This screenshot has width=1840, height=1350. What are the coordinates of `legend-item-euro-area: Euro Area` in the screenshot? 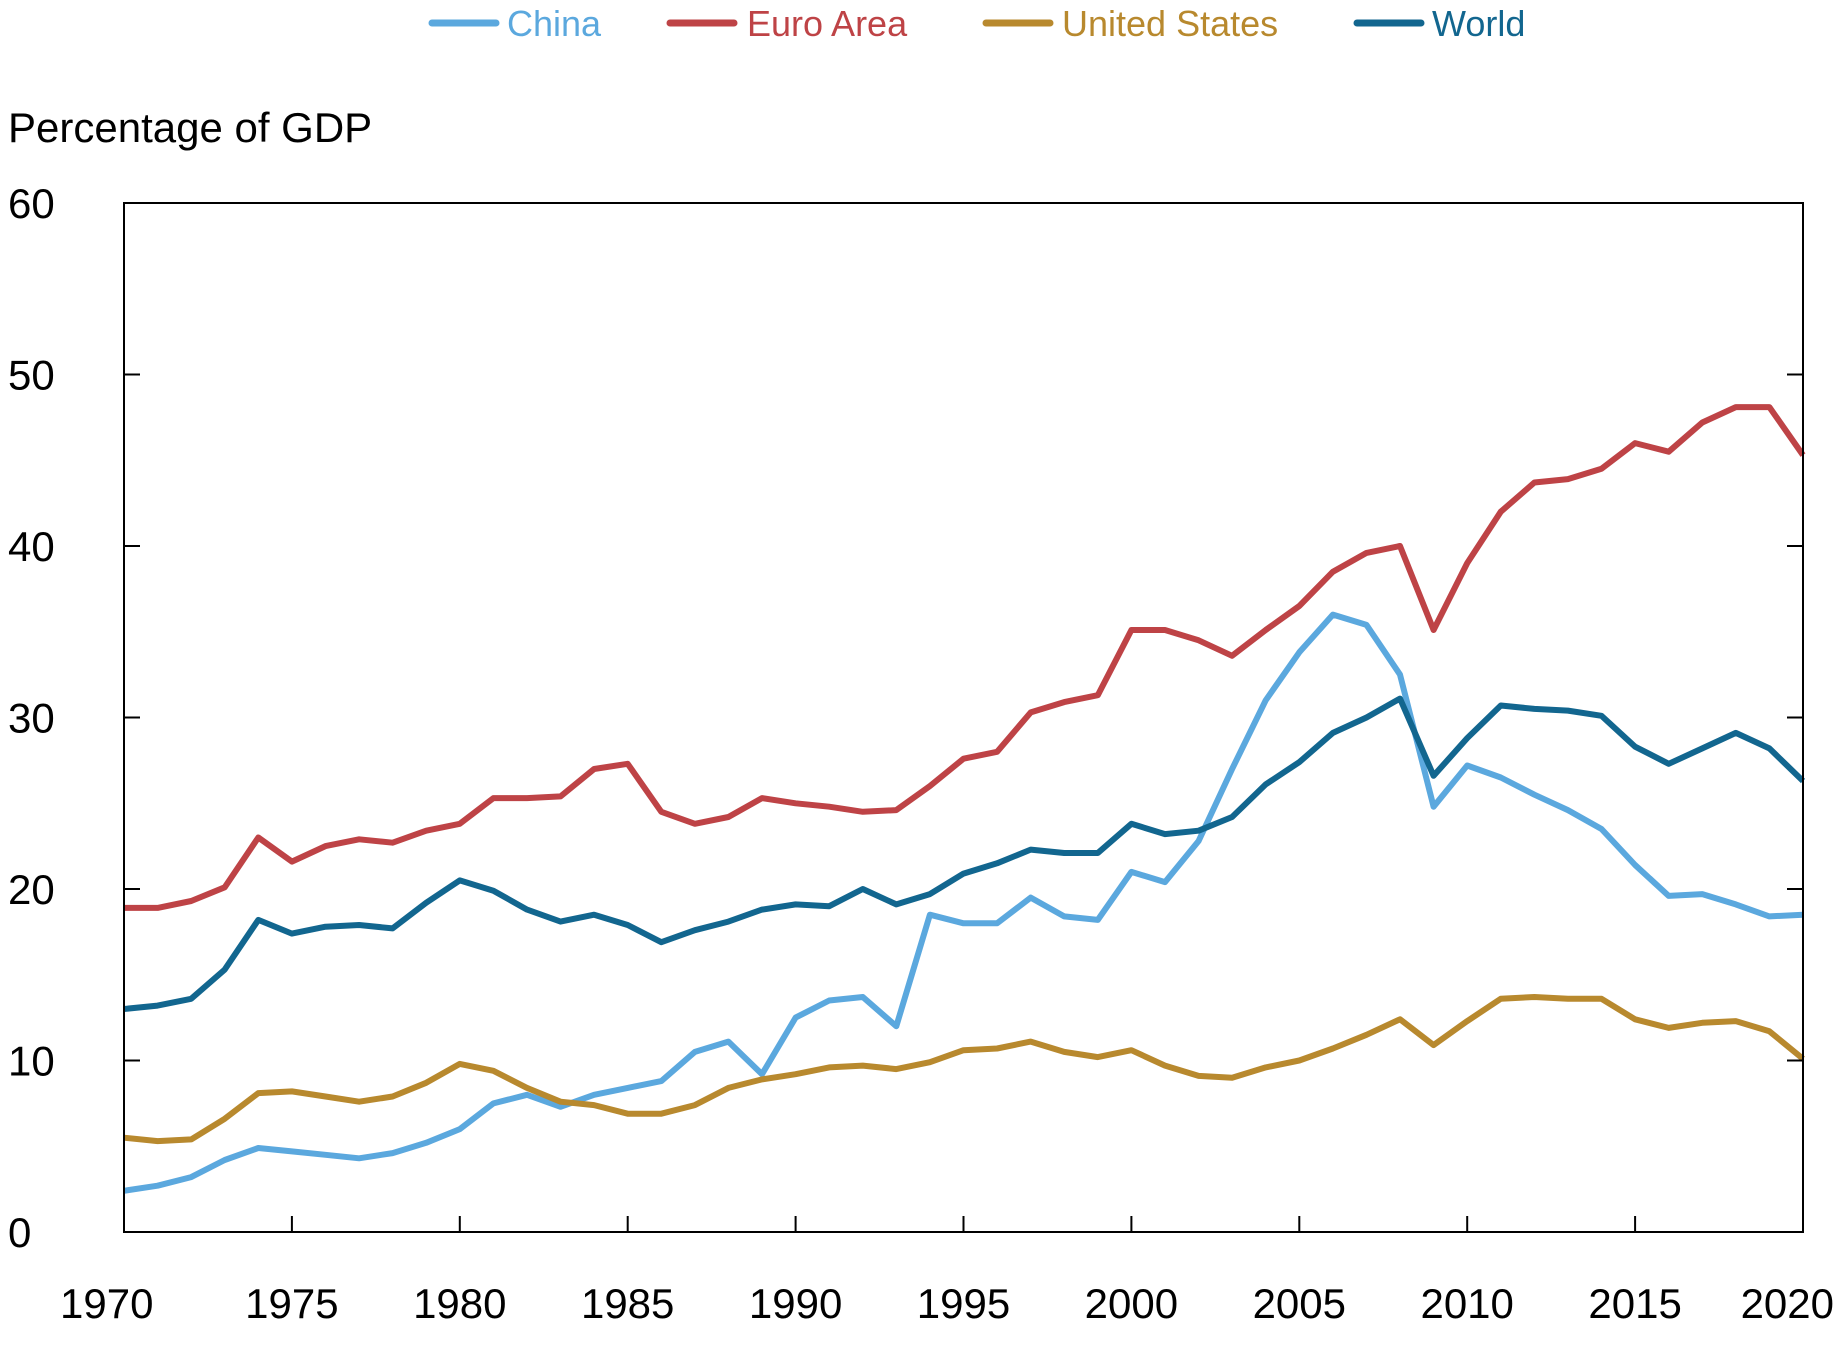 It's located at (787, 23).